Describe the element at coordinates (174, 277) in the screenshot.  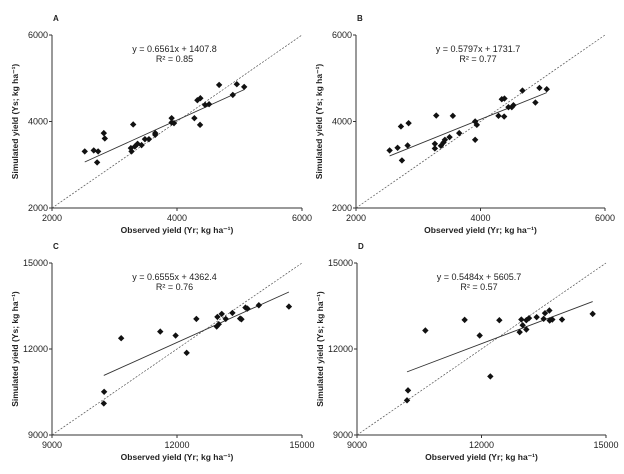
I see `regression-equation: y = 0.6555x + 4362.4` at that location.